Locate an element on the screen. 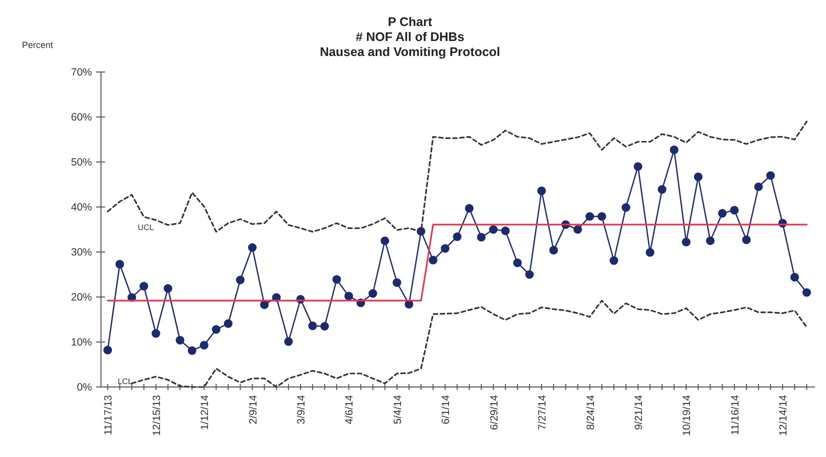 The image size is (826, 457). x-tick-label: 6/1/14 is located at coordinates (446, 409).